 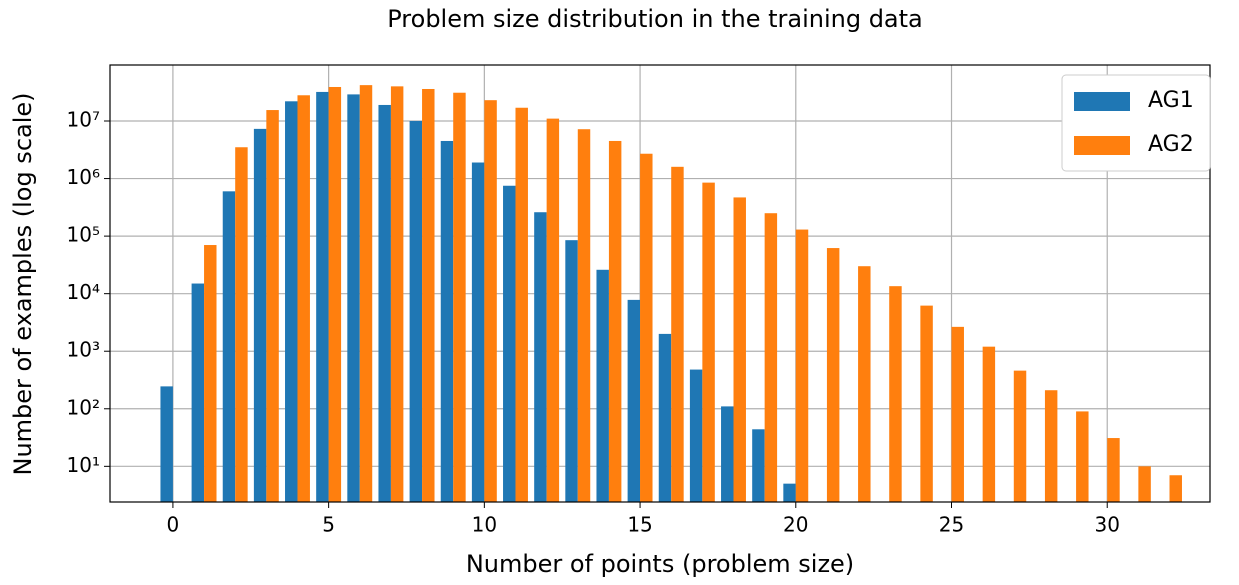 What do you see at coordinates (83, 120) in the screenshot?
I see `y-tick-label: 10⁷` at bounding box center [83, 120].